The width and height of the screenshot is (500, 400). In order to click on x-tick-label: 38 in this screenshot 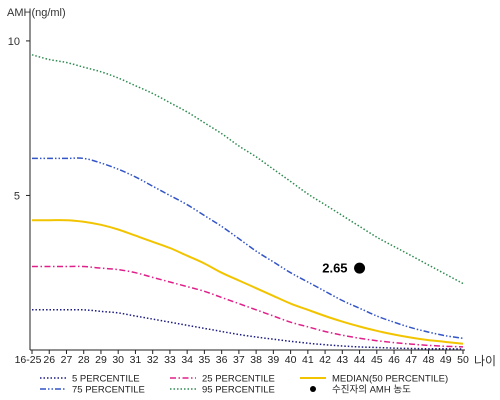, I will do `click(256, 360)`.